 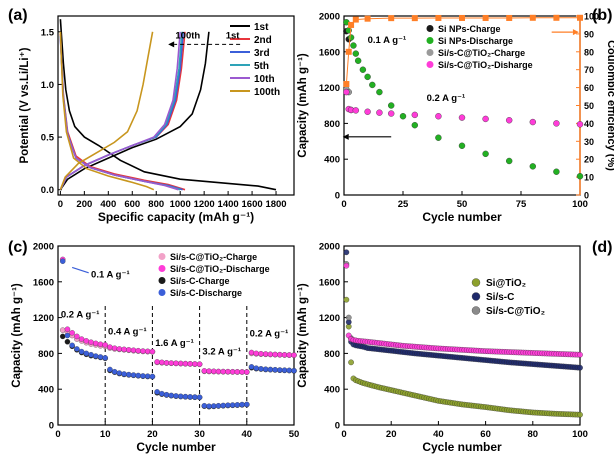 I want to click on charge-curve-2nd, so click(x=122, y=111).